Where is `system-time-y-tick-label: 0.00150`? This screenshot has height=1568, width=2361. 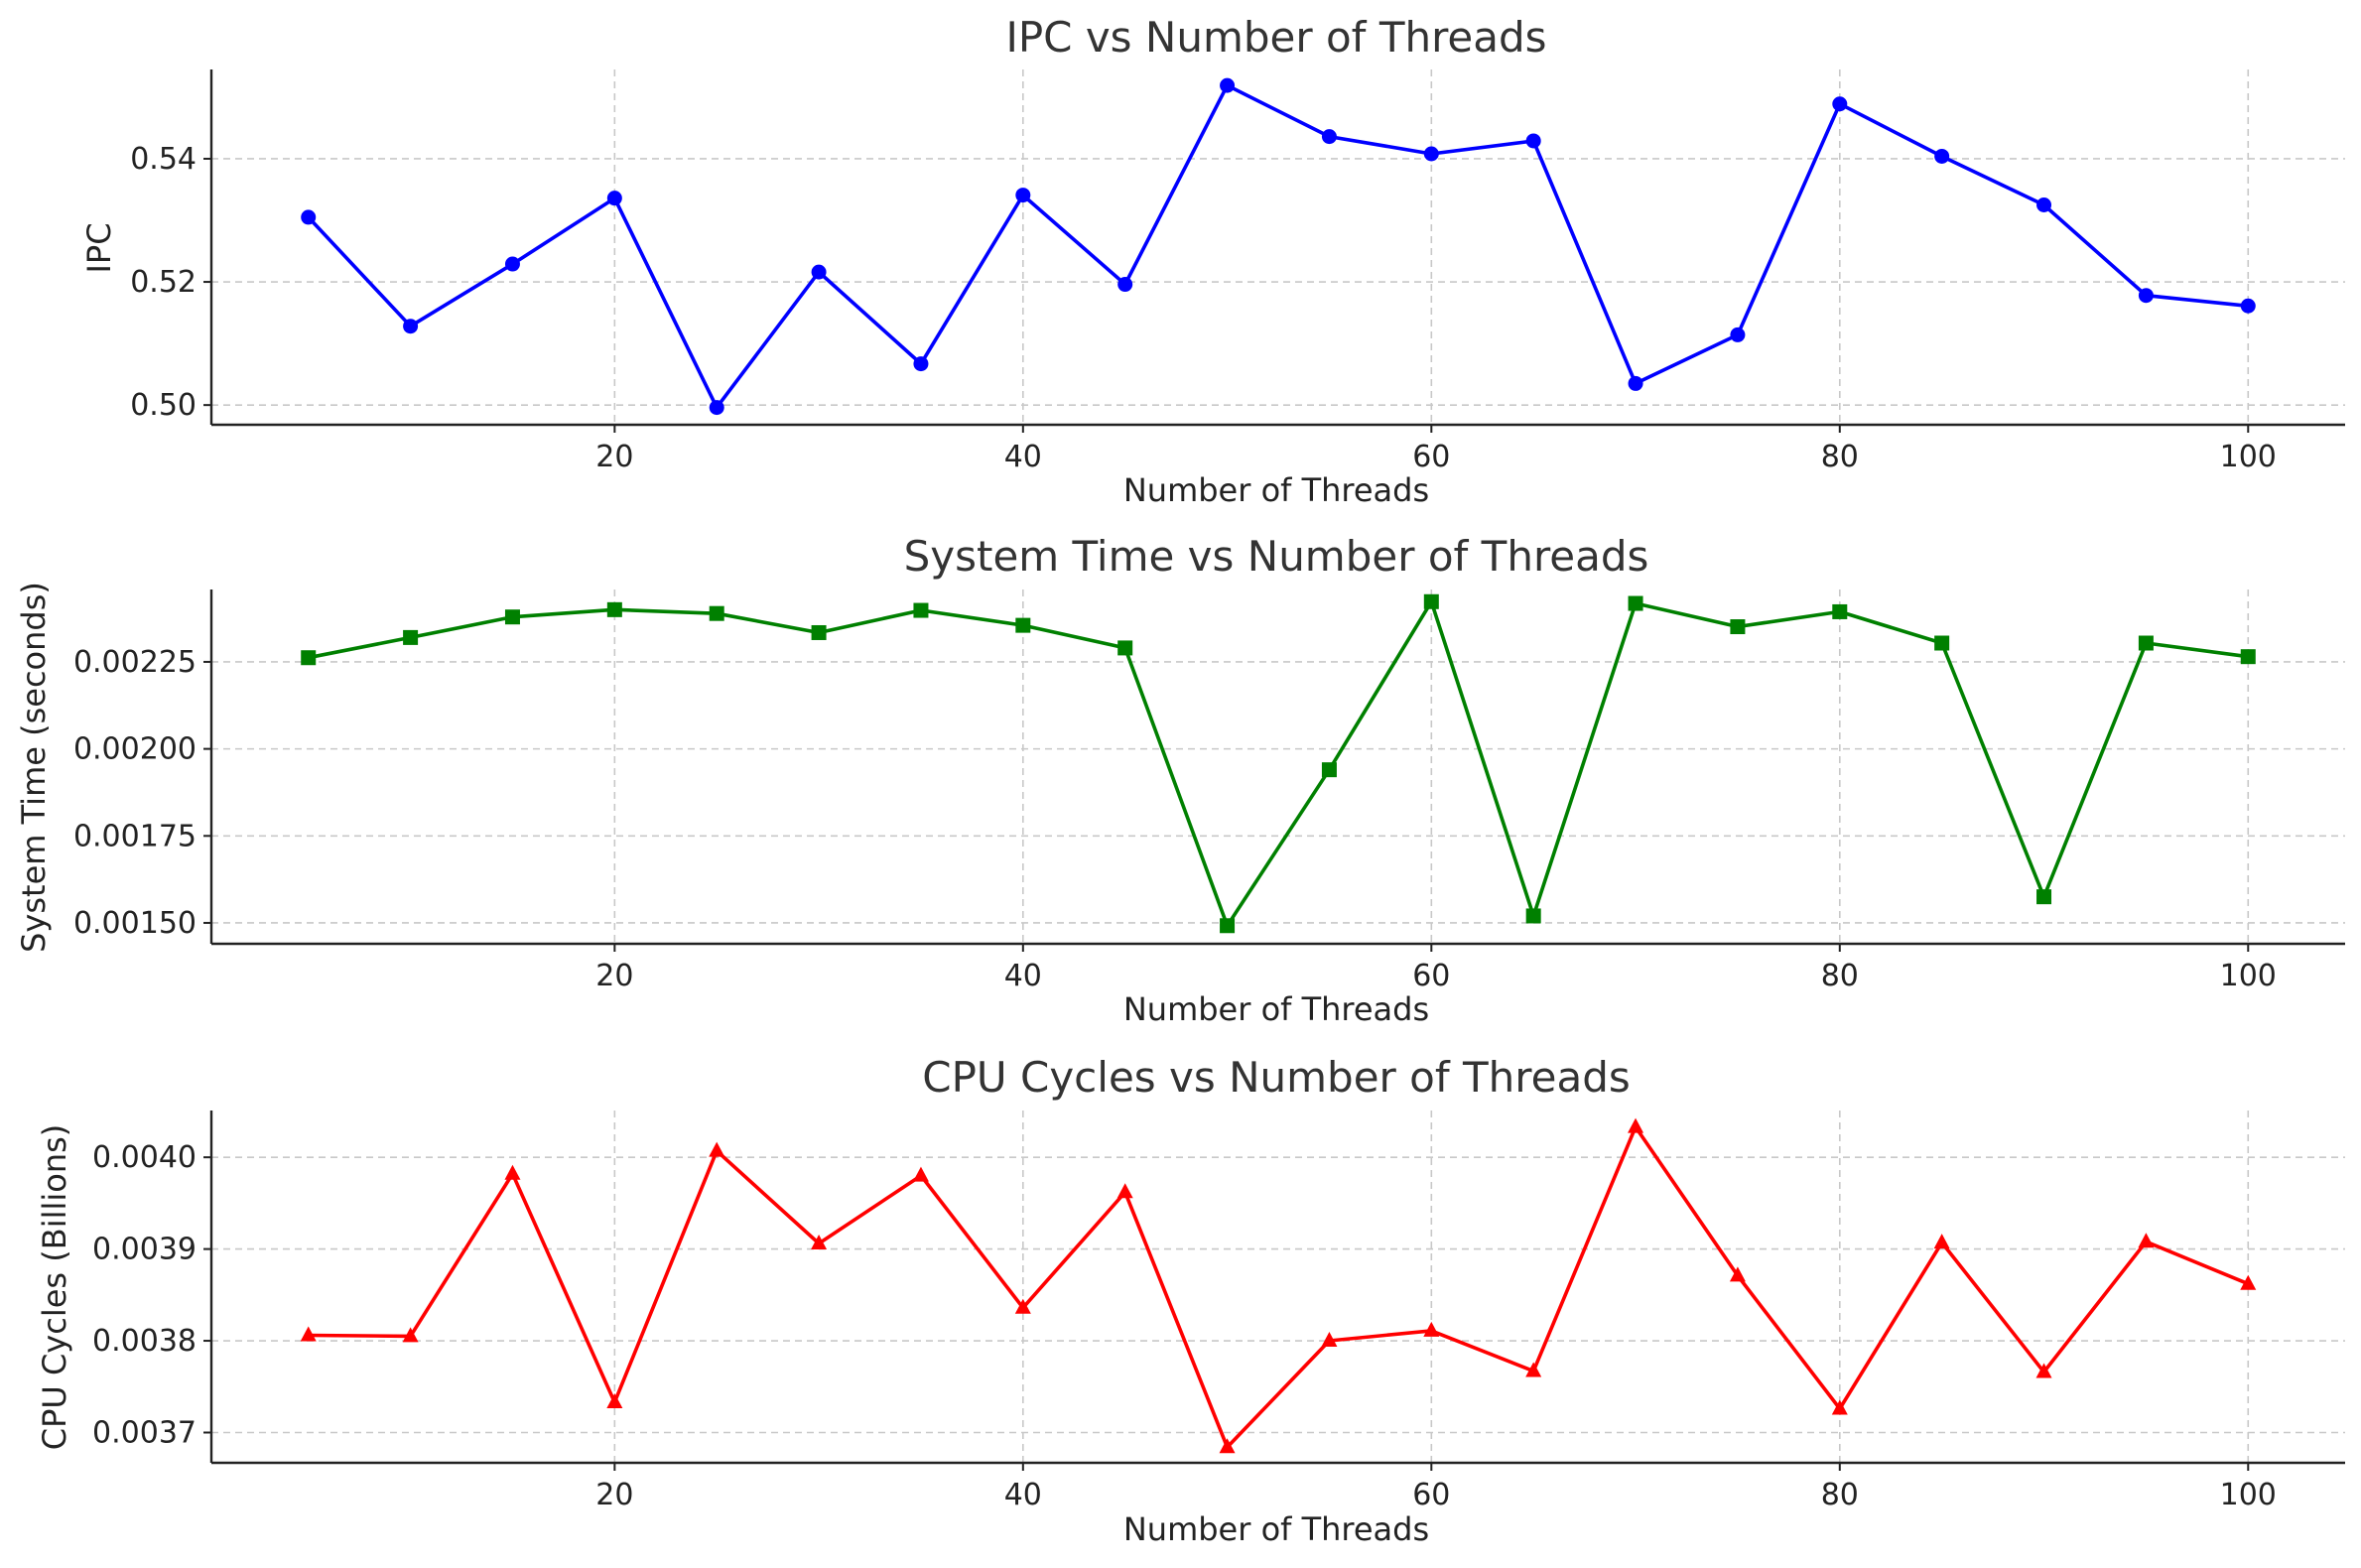
system-time-y-tick-label: 0.00150 is located at coordinates (135, 923).